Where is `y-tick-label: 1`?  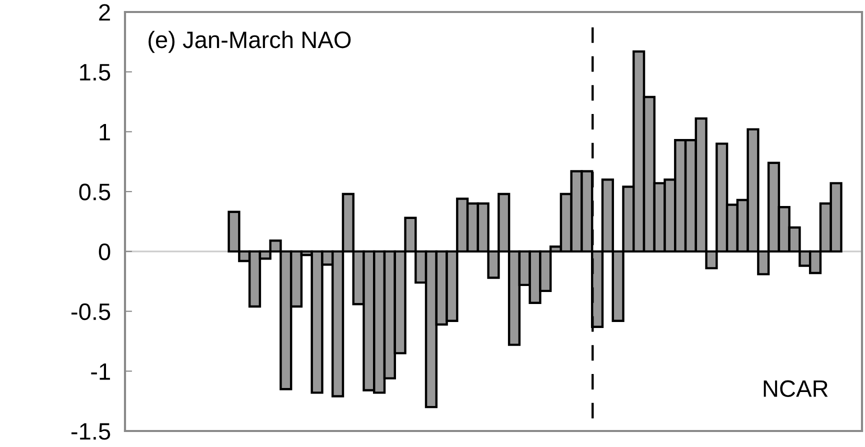 y-tick-label: 1 is located at coordinates (105, 132).